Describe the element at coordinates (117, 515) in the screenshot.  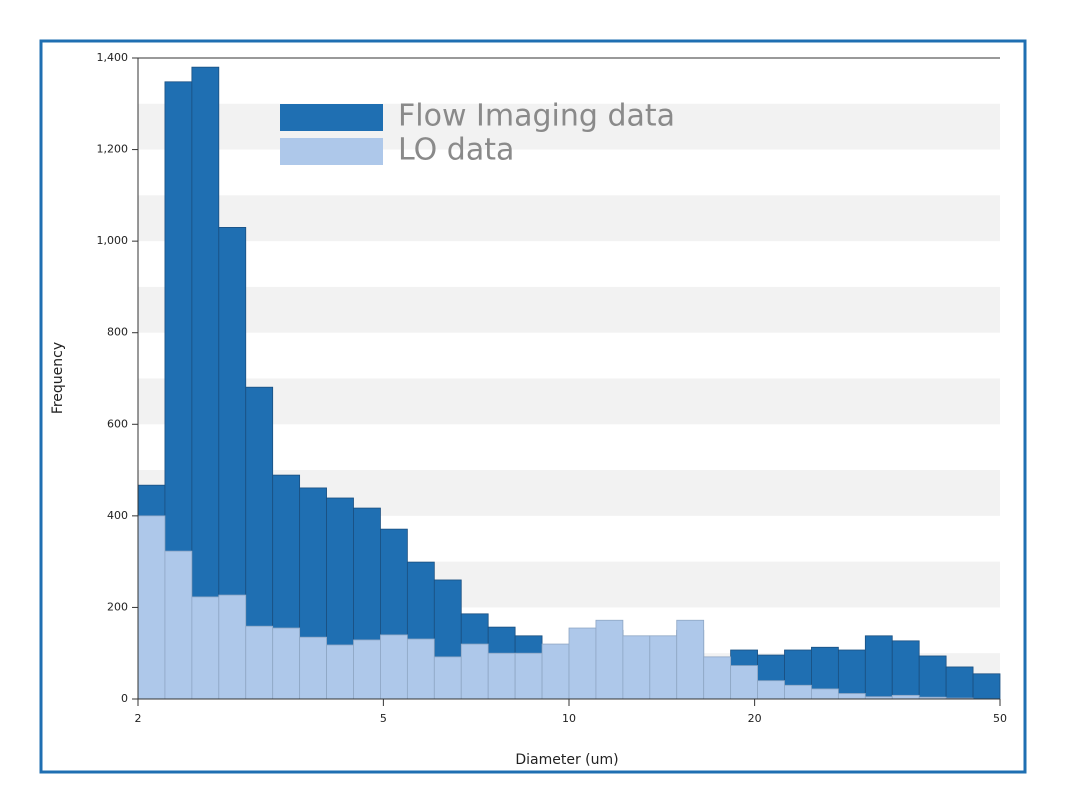
I see `y-tick-label: 400` at that location.